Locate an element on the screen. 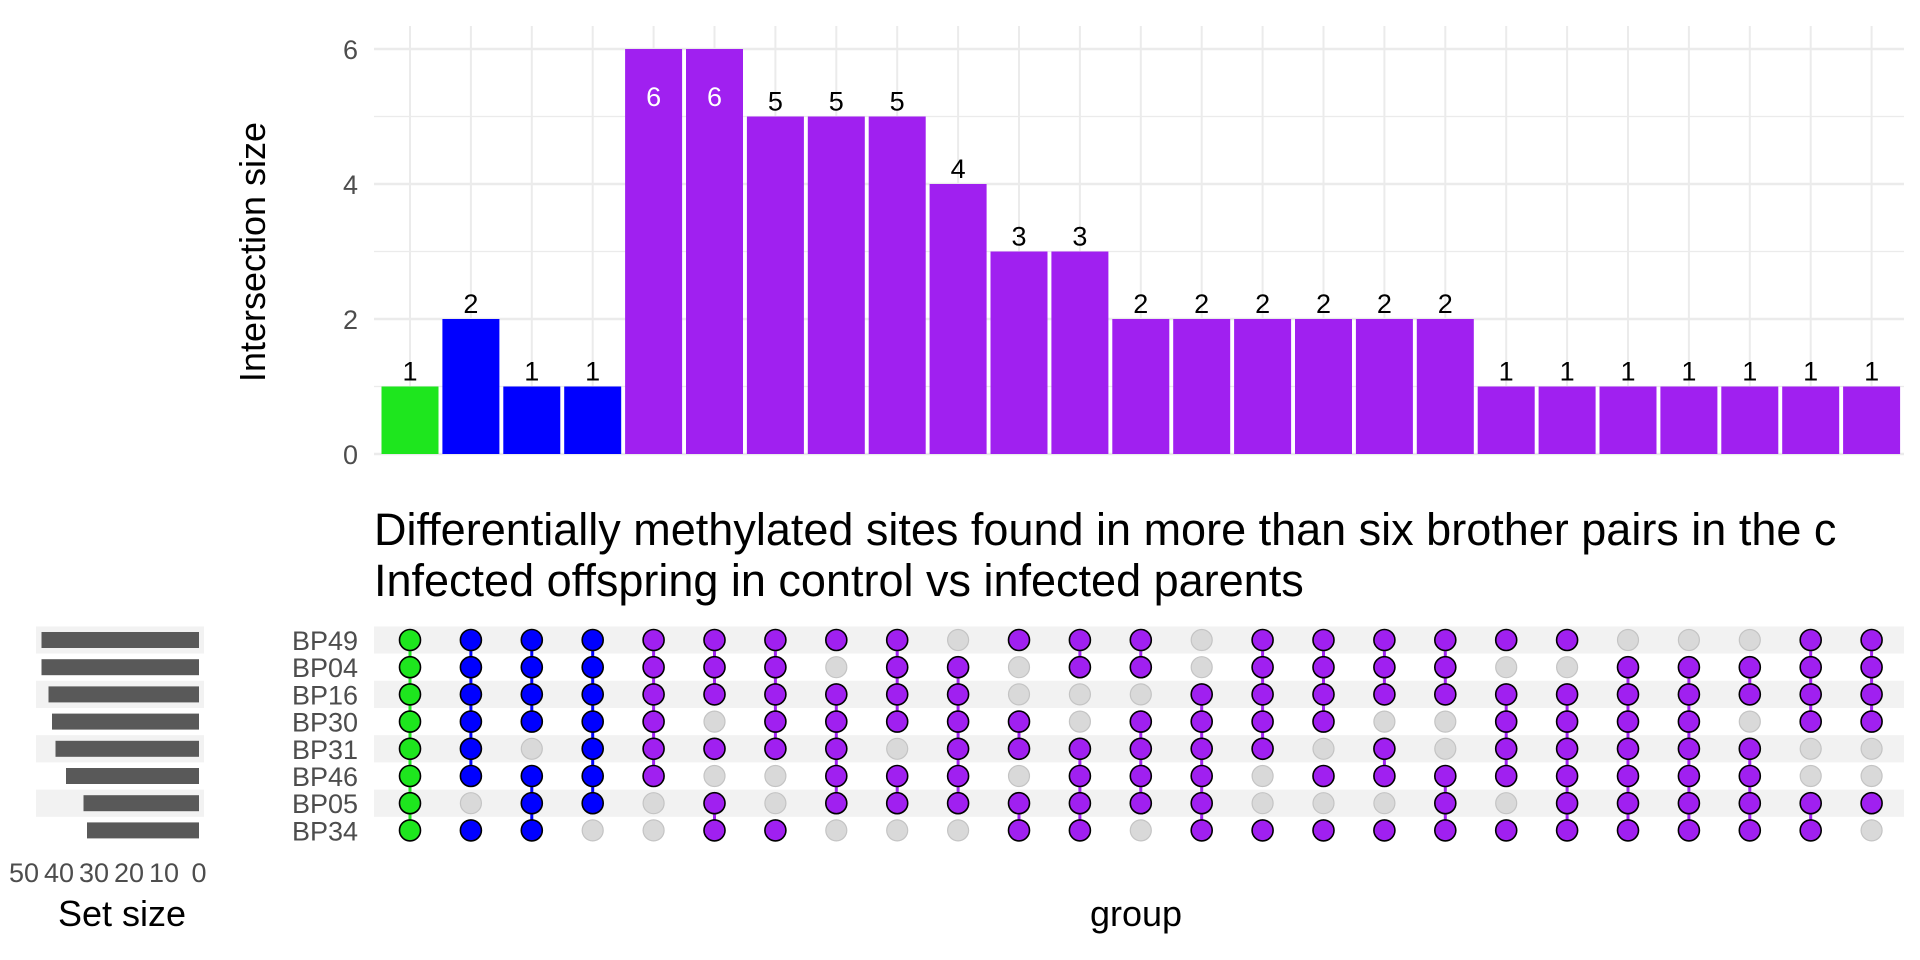  set-size-tick-label: 10 is located at coordinates (164, 873).